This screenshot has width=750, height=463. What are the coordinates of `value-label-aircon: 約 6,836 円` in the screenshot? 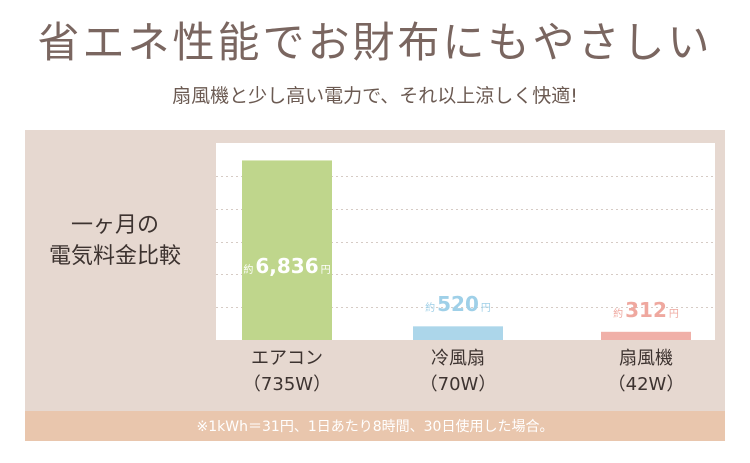 It's located at (286, 266).